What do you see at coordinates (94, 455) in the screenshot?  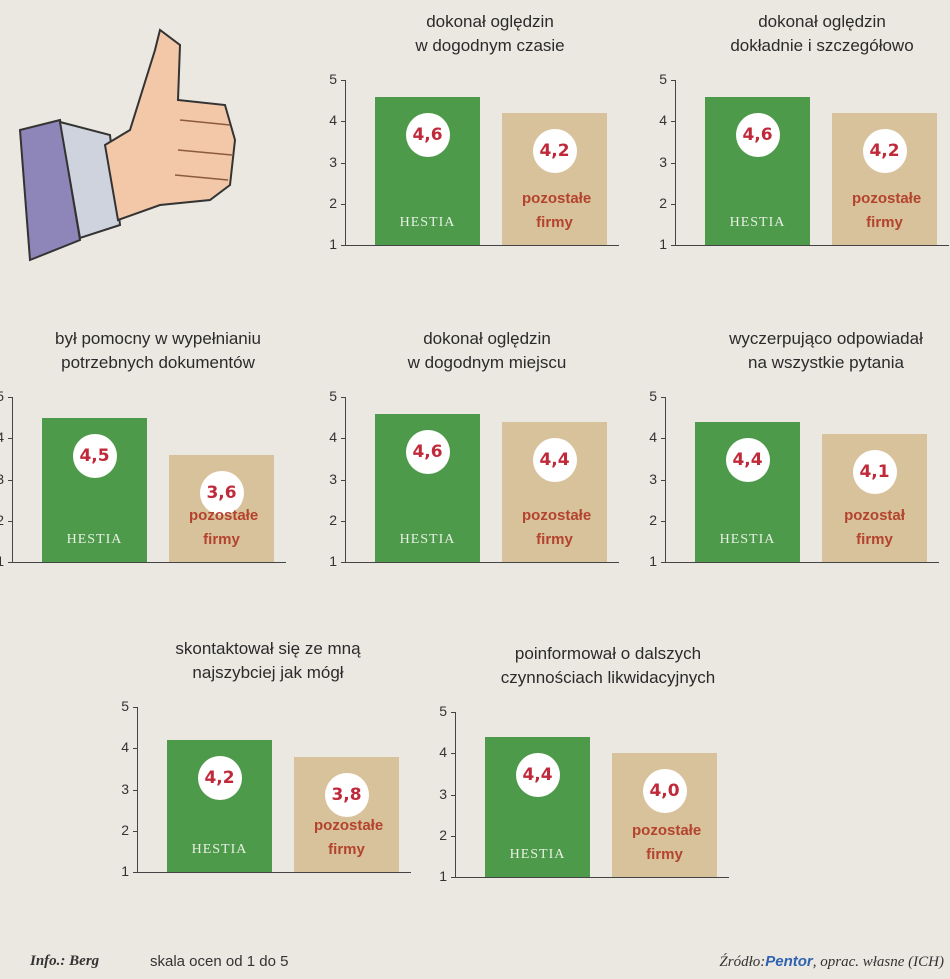 I see `value-label: 4,5` at bounding box center [94, 455].